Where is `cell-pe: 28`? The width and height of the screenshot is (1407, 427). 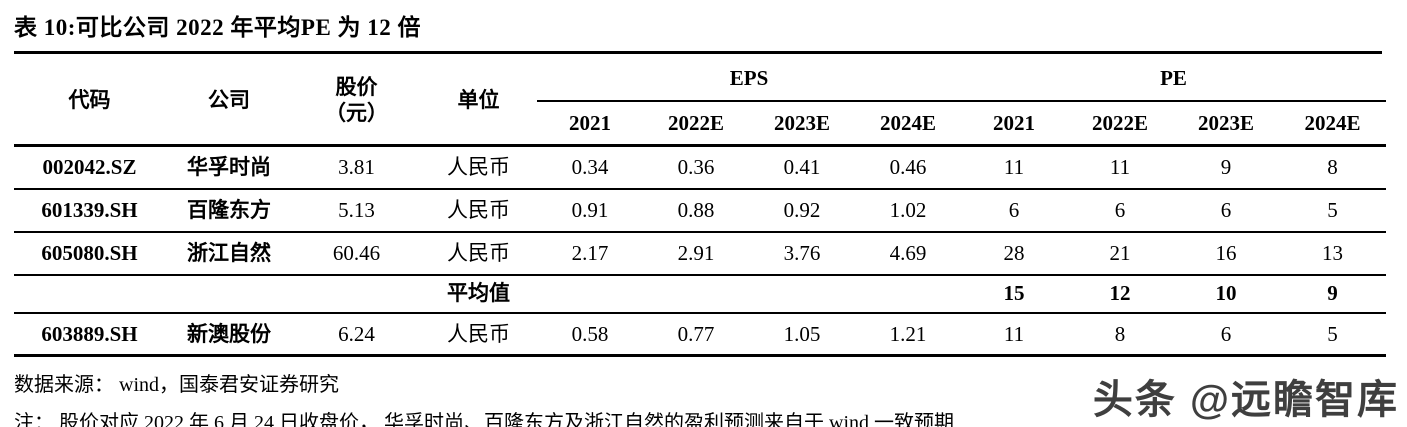
cell-pe: 28 is located at coordinates (1014, 252).